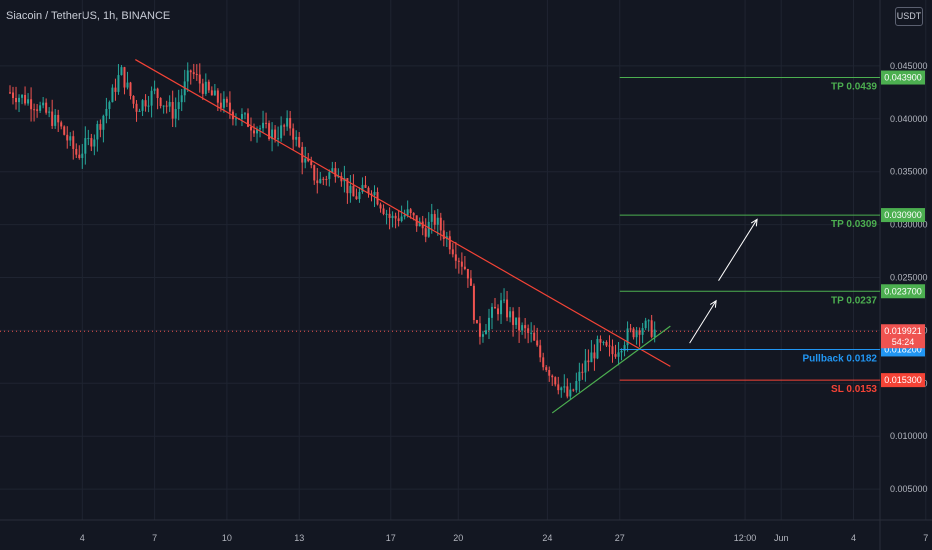 Image resolution: width=932 pixels, height=550 pixels. I want to click on time-tick-label: 17, so click(391, 538).